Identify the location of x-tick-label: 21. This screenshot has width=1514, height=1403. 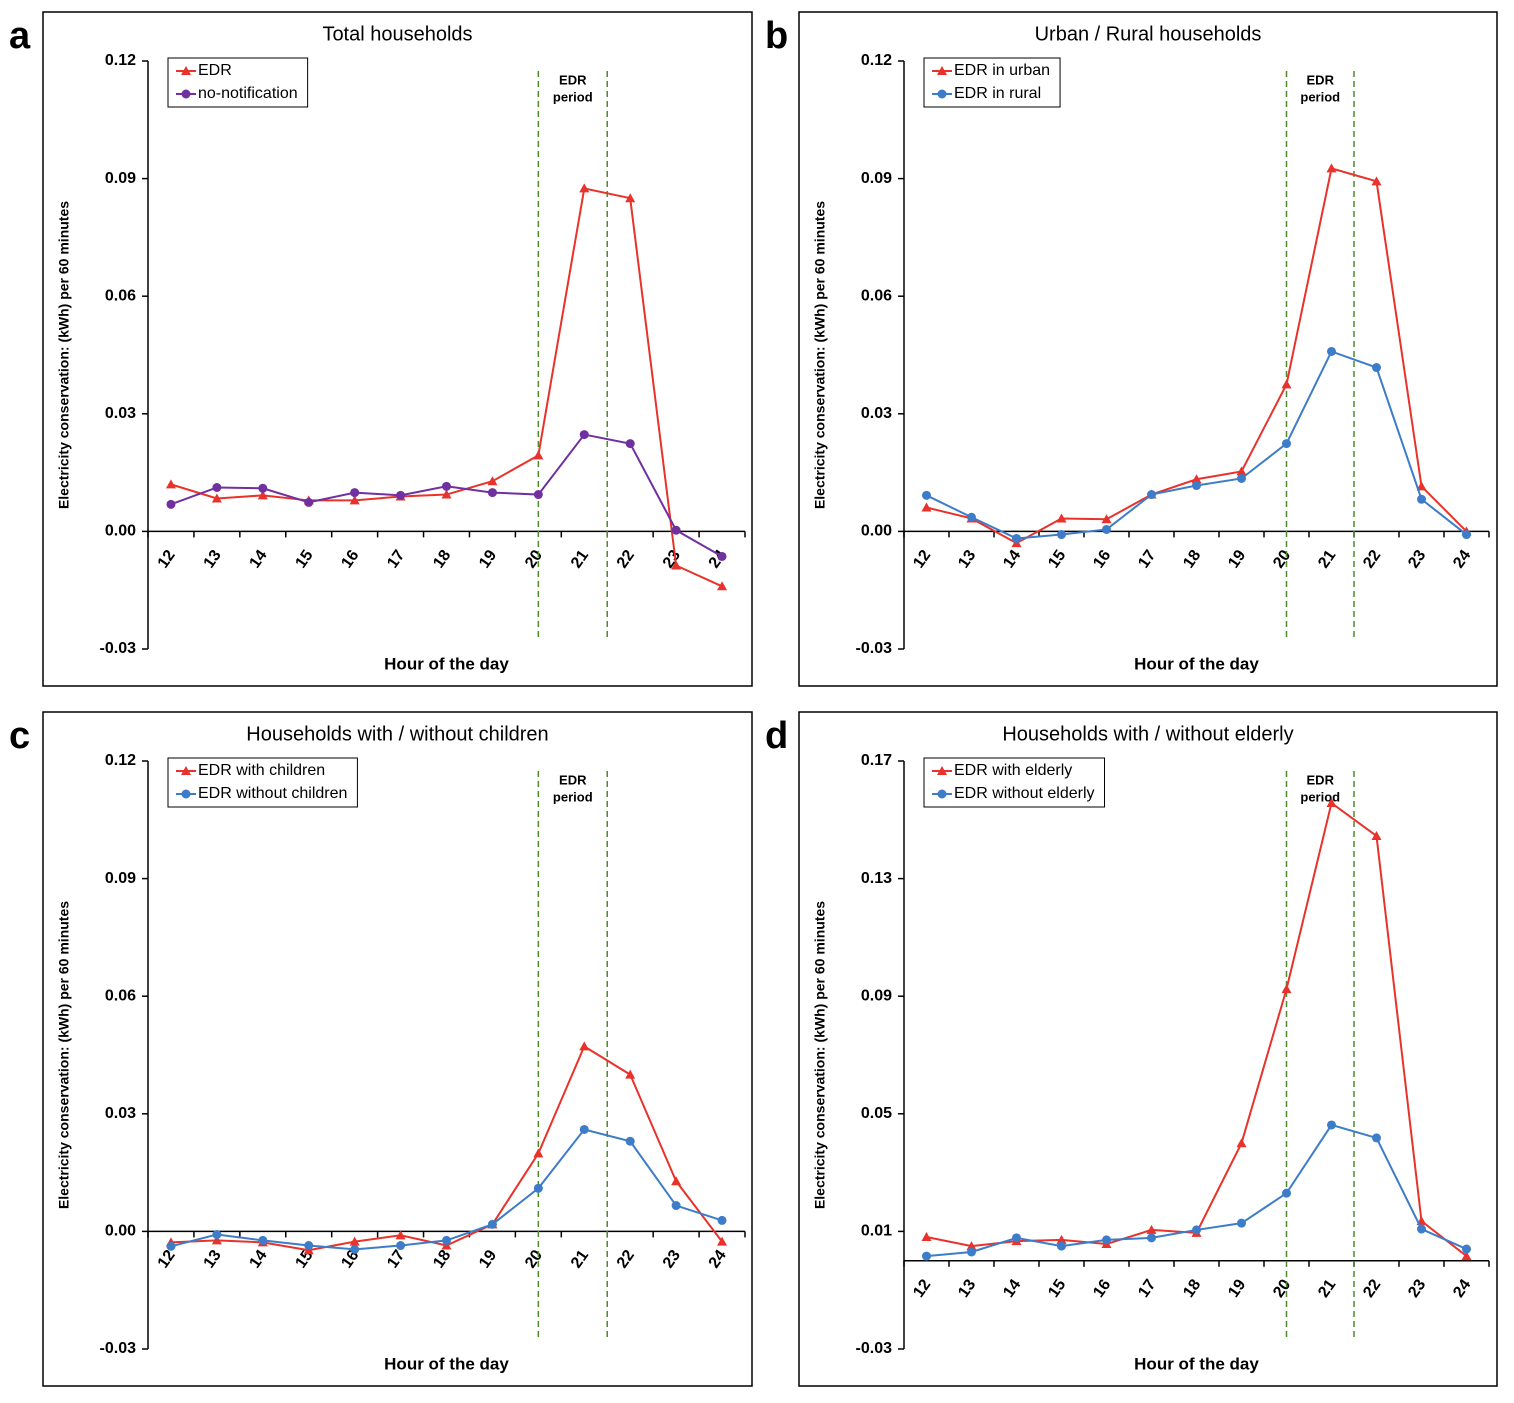
(580, 1259).